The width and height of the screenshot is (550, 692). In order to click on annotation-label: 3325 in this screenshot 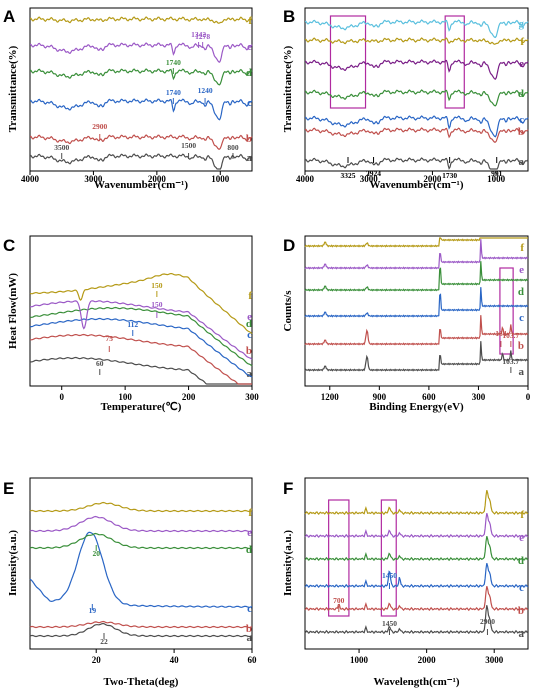, I will do `click(348, 175)`.